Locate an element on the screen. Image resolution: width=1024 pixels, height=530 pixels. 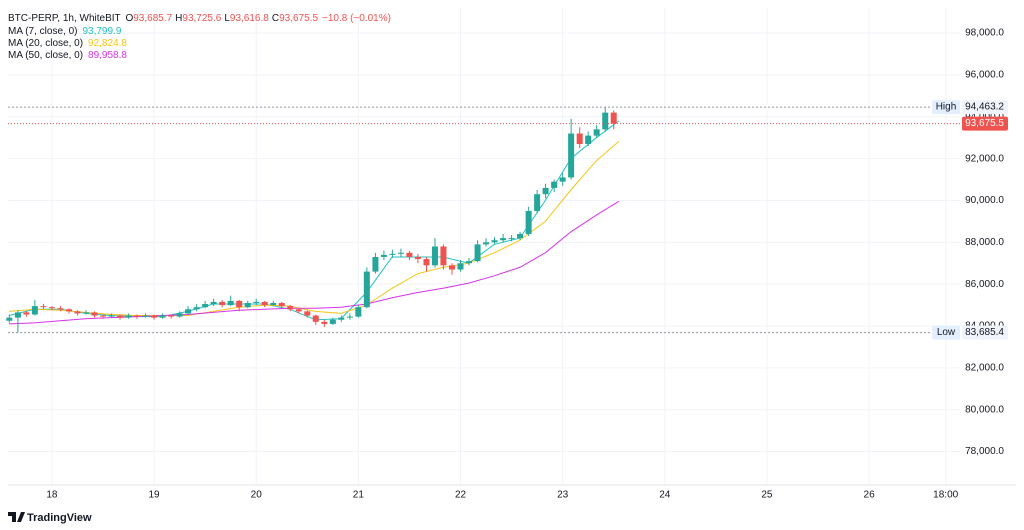
footer-brand: TradingView is located at coordinates (59, 518).